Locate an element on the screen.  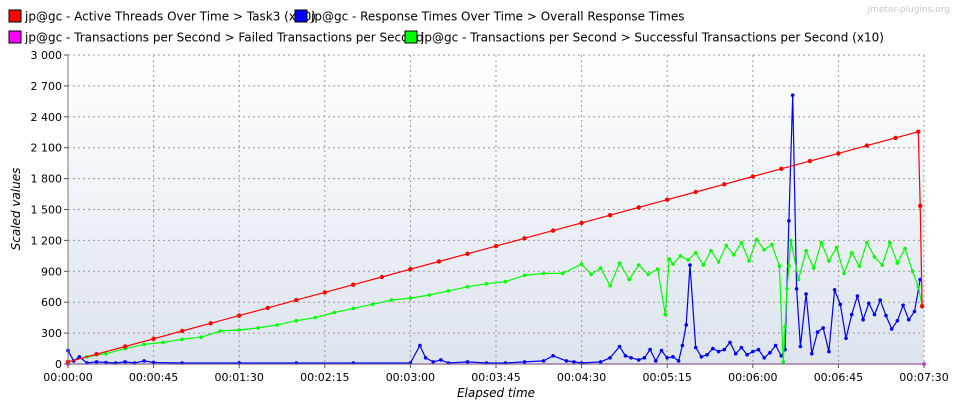
x-tick-label: 00:00:45 is located at coordinates (153, 377).